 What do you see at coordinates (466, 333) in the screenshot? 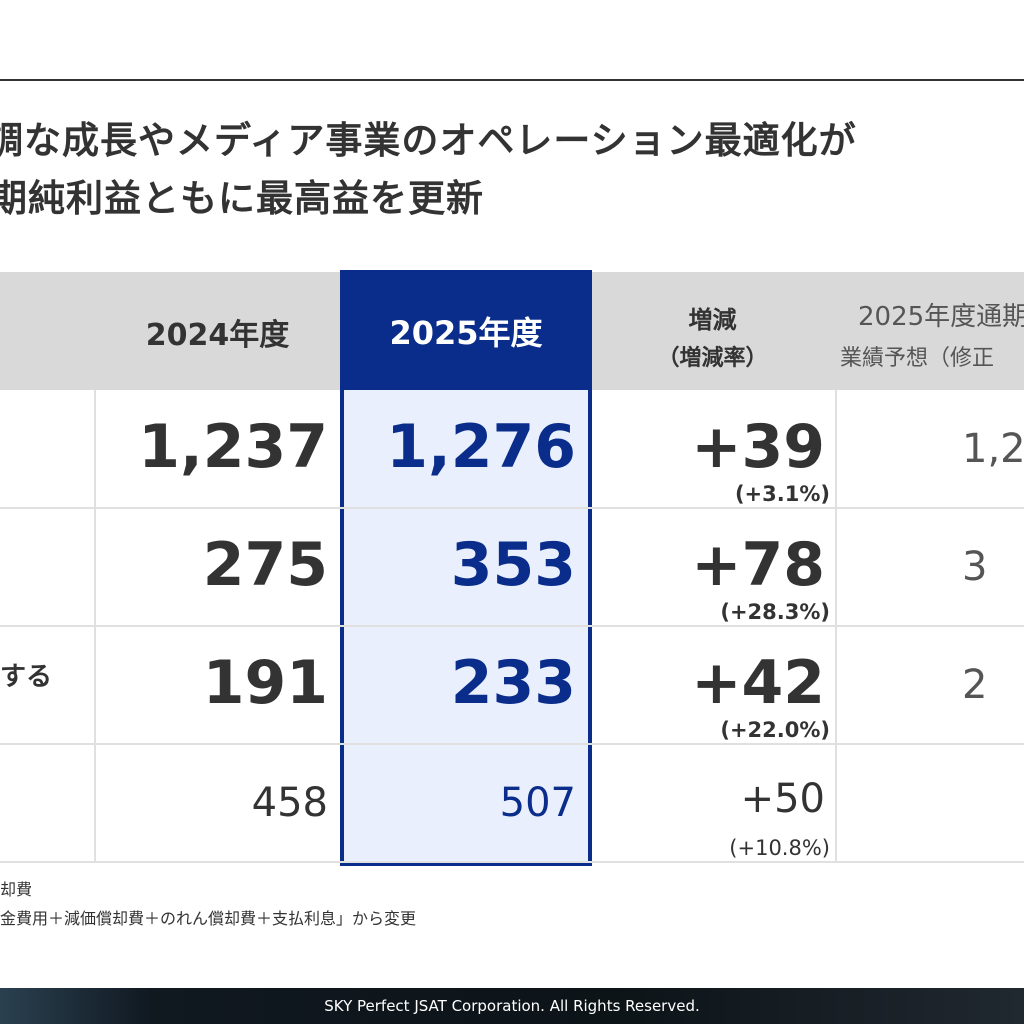
I see `col-header: 2025年度` at bounding box center [466, 333].